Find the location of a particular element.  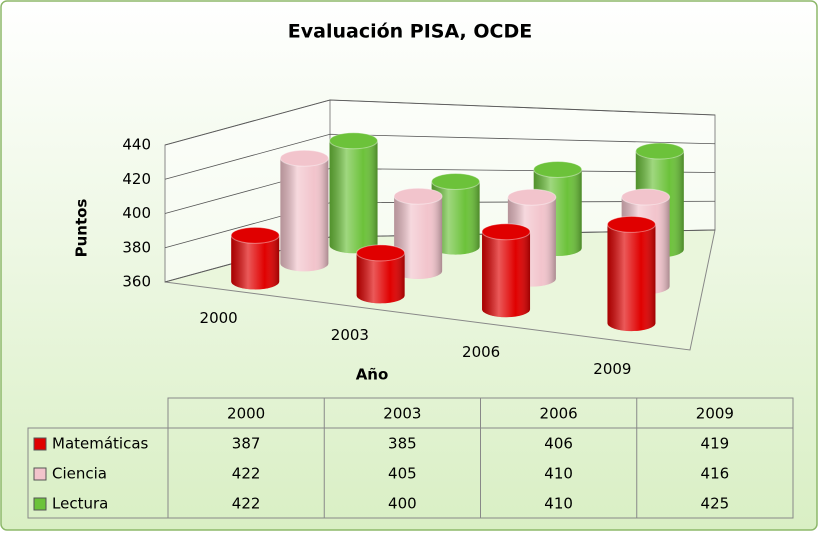

legend-label: Matemáticas is located at coordinates (100, 444).